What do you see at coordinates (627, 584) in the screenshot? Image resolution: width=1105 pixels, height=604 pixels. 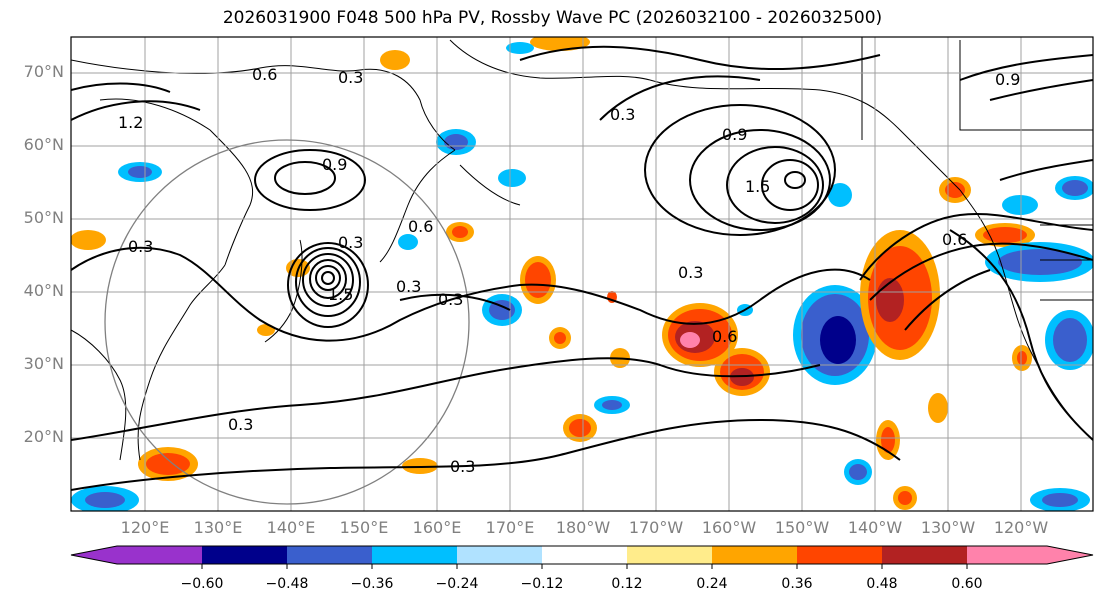 I see `colorbar-tick-label: 0.12` at bounding box center [627, 584].